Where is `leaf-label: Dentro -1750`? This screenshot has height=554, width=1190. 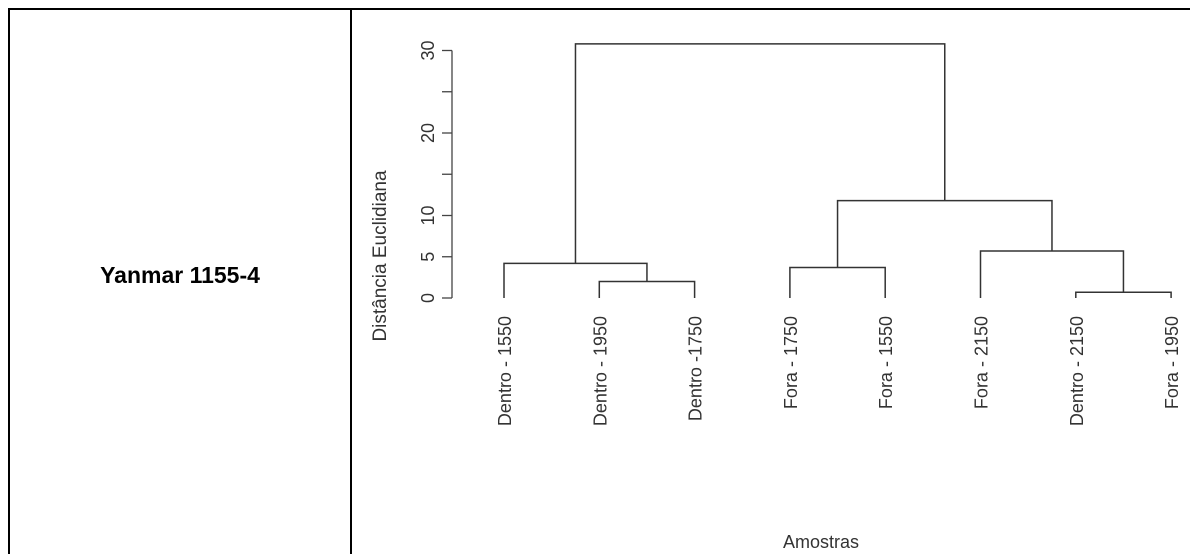
leaf-label: Dentro -1750 is located at coordinates (696, 368).